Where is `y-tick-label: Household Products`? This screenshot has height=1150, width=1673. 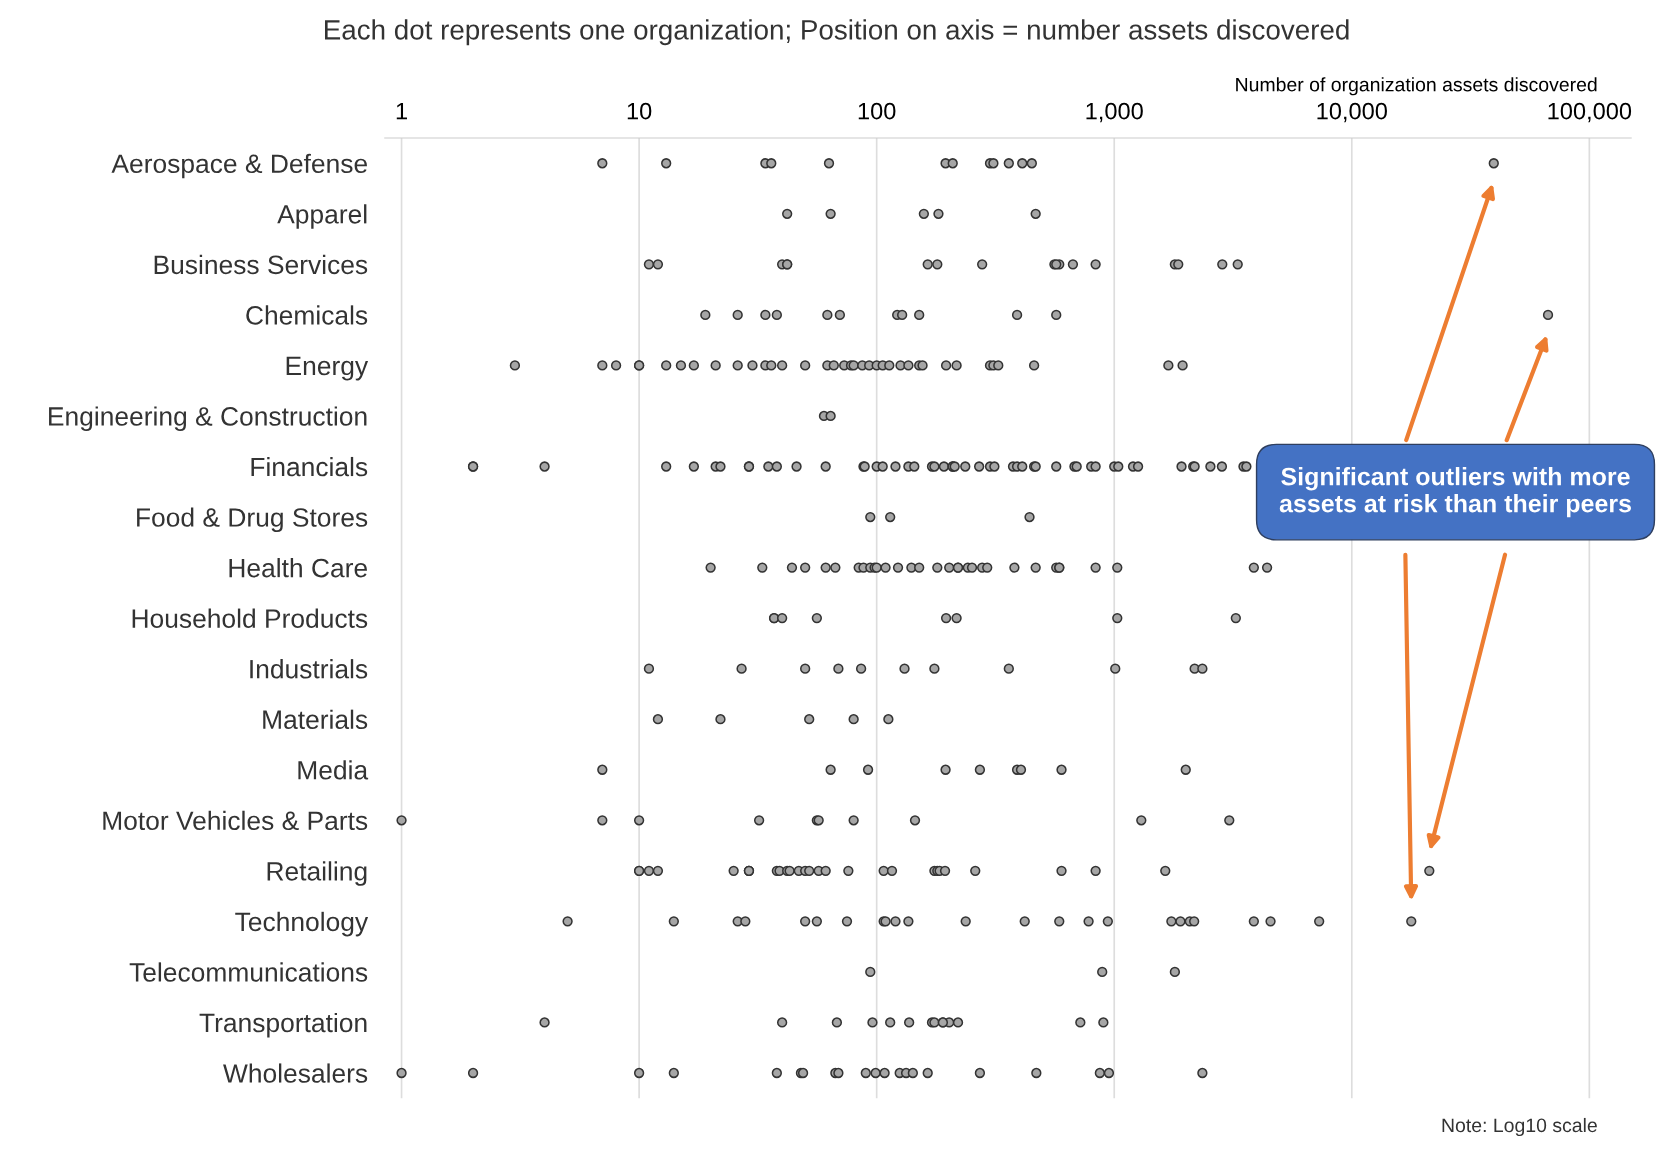
y-tick-label: Household Products is located at coordinates (250, 618).